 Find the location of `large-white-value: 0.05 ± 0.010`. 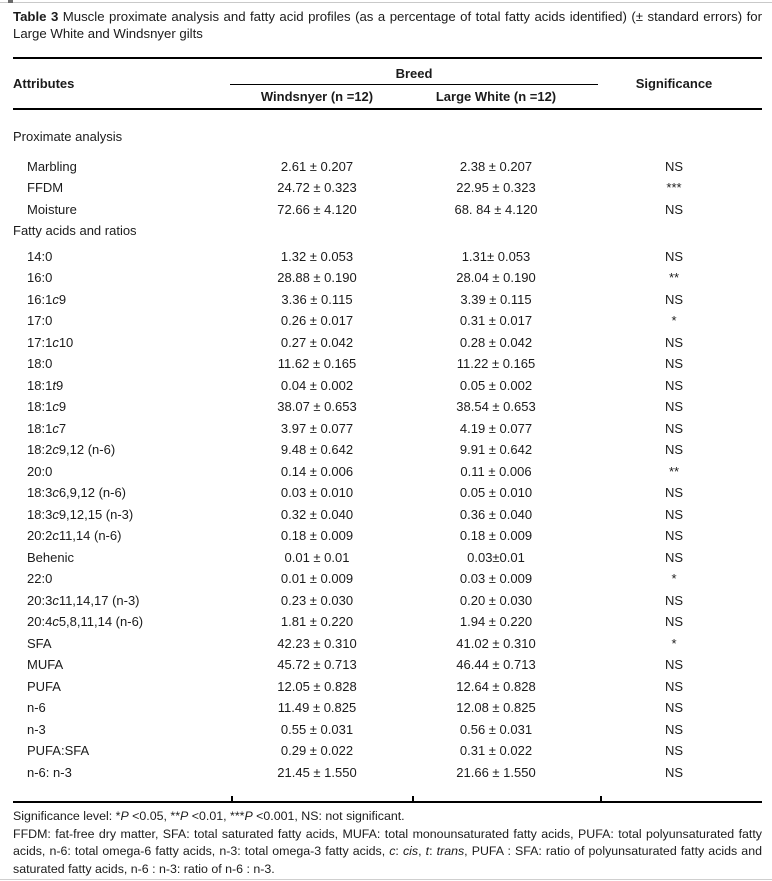

large-white-value: 0.05 ± 0.010 is located at coordinates (496, 492).